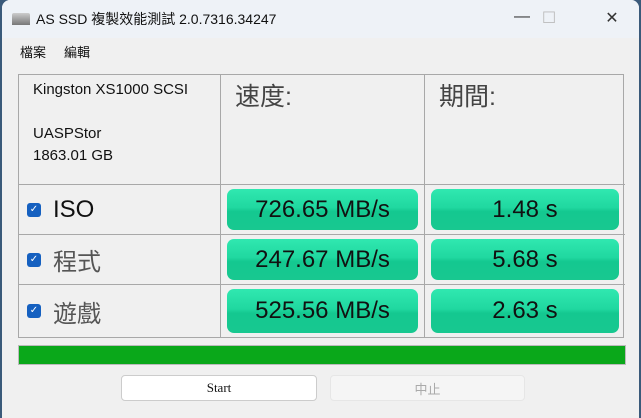 This screenshot has width=641, height=418. I want to click on start-button: Start, so click(219, 388).